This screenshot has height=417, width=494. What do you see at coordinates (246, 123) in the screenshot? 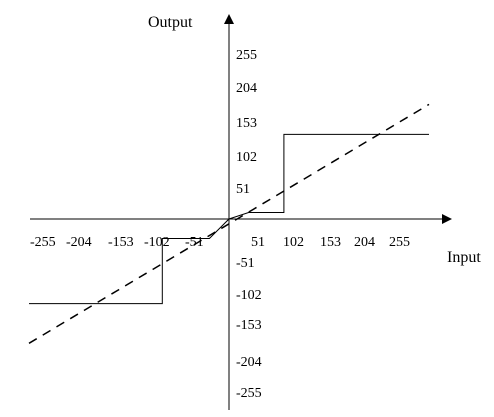
I see `y-tick-label: 153` at bounding box center [246, 123].